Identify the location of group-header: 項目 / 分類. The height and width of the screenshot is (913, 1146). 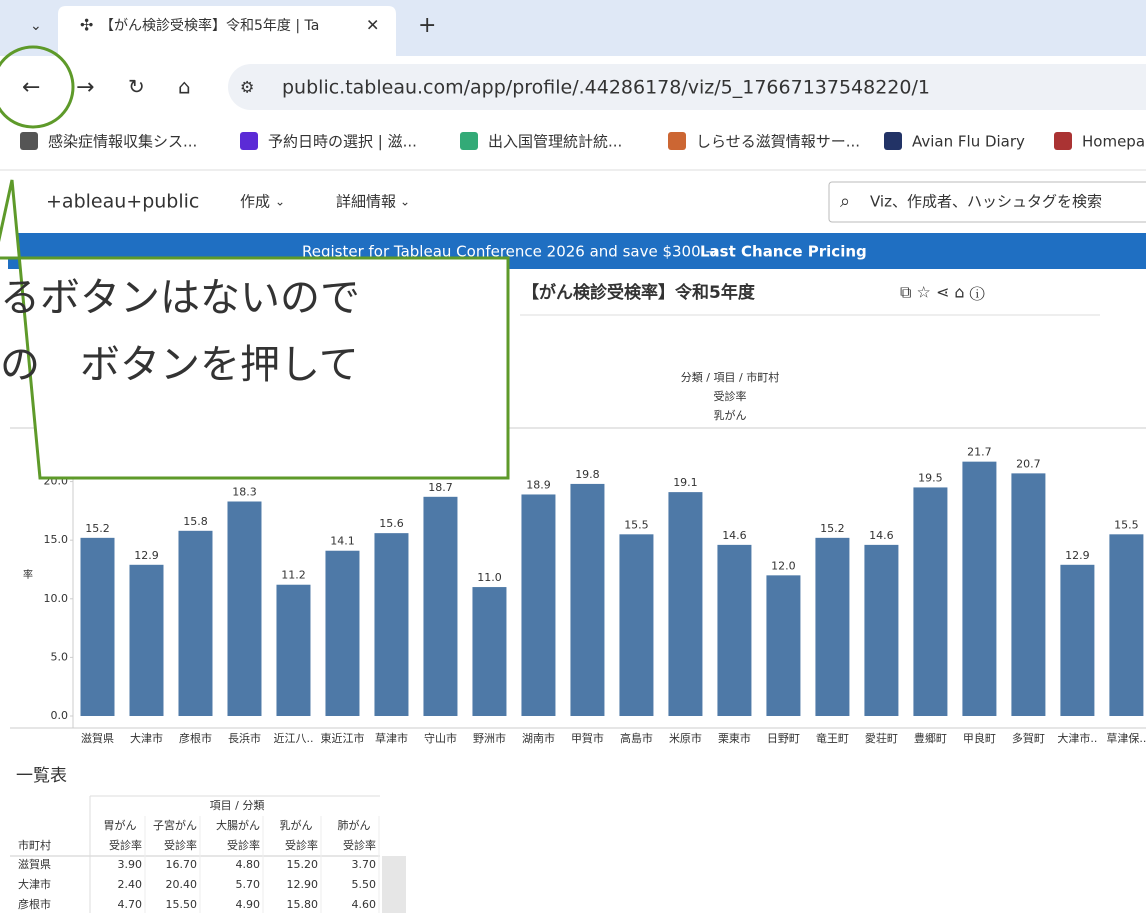
(237, 805).